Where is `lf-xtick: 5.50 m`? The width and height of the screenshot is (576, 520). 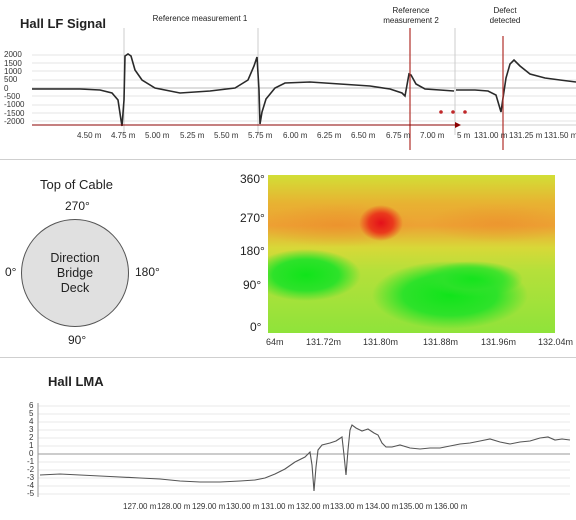 lf-xtick: 5.50 m is located at coordinates (226, 135).